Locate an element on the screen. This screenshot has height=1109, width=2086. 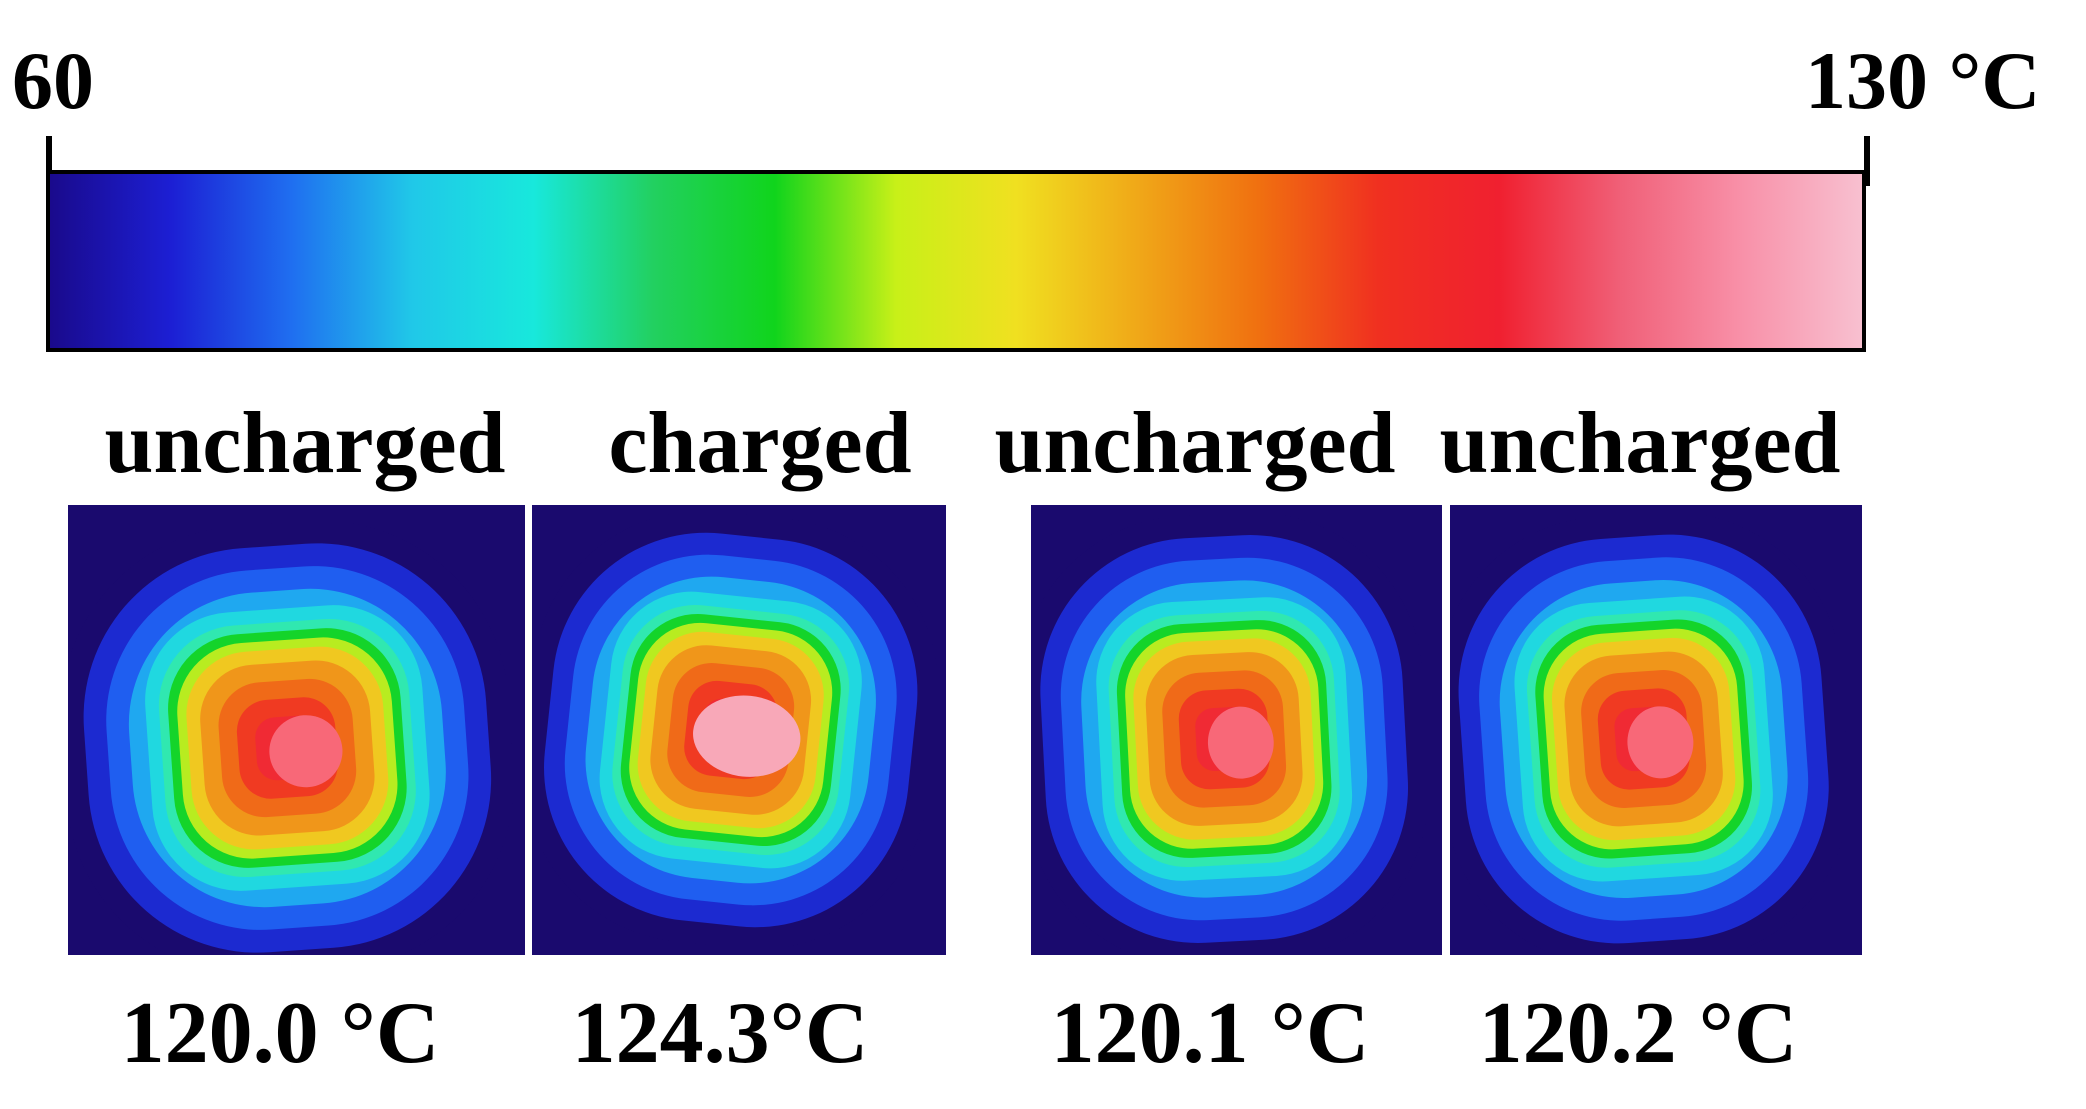
sample-temperature-2: 124.3°C is located at coordinates (720, 1033).